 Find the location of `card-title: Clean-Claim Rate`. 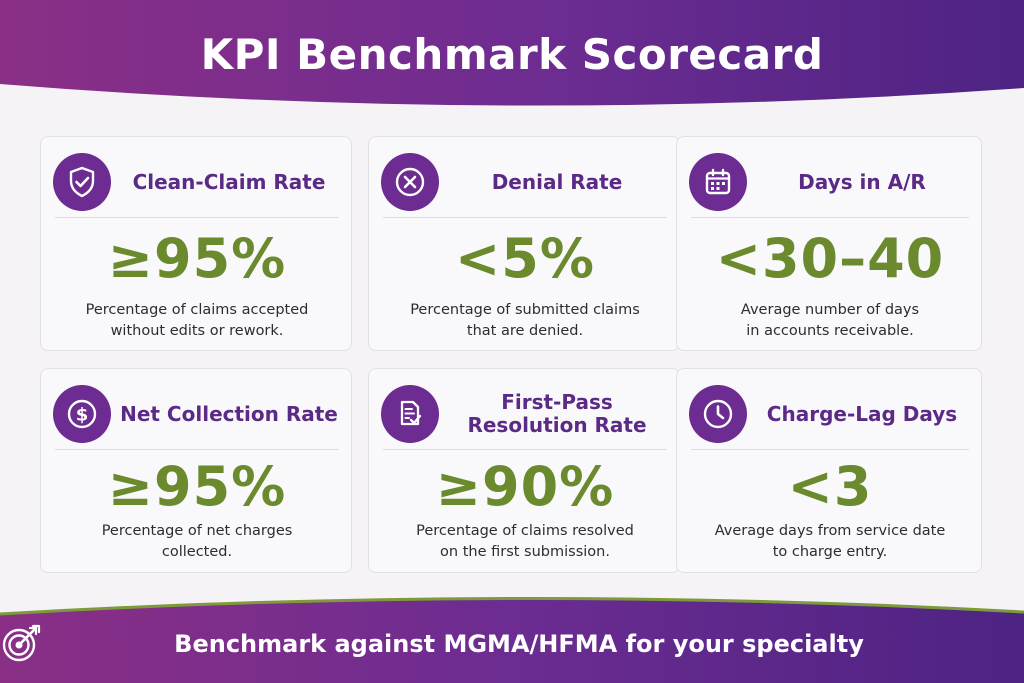

card-title: Clean-Claim Rate is located at coordinates (229, 181).